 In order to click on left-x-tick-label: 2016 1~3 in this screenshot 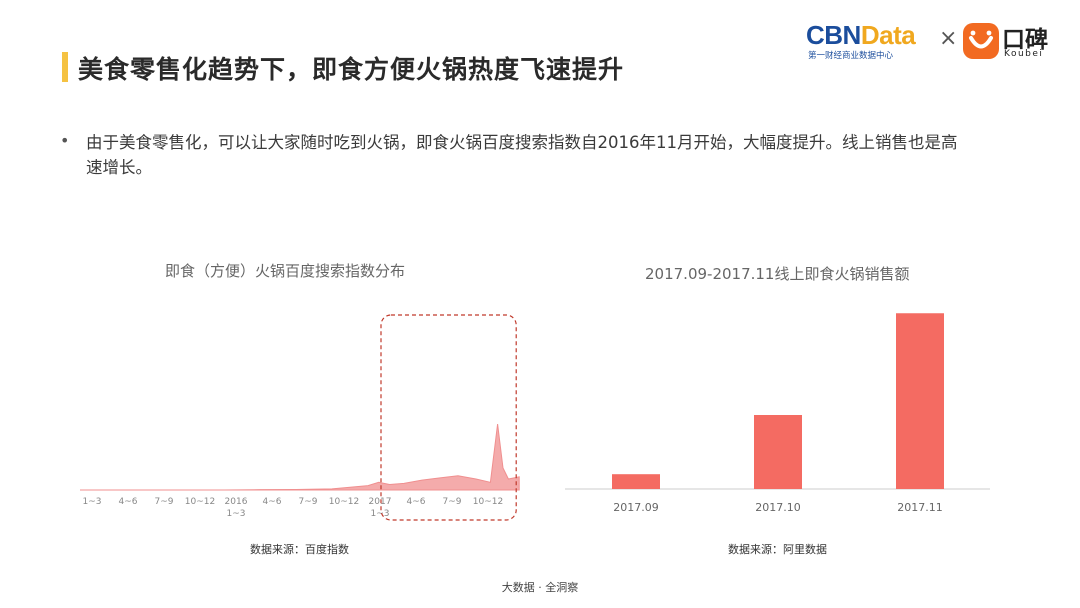, I will do `click(236, 508)`.